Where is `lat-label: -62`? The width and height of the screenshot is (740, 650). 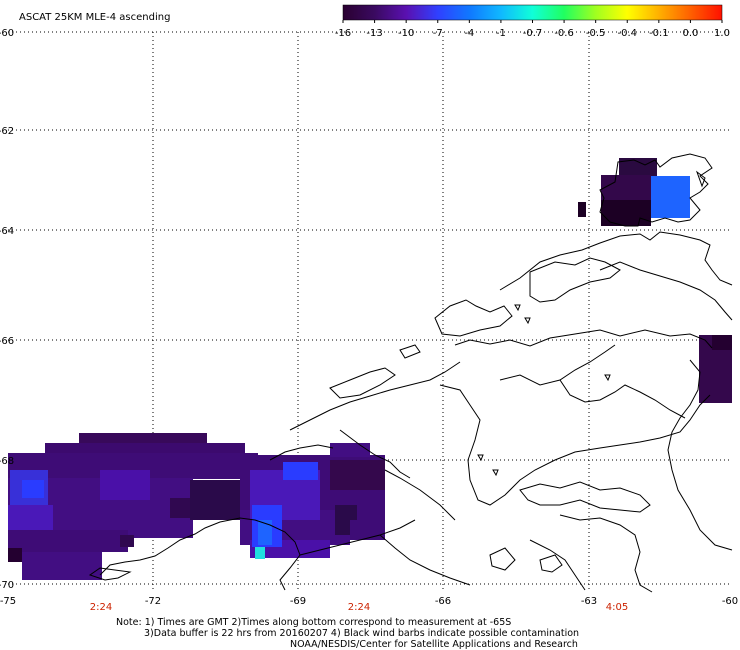 lat-label: -62 is located at coordinates (7, 131).